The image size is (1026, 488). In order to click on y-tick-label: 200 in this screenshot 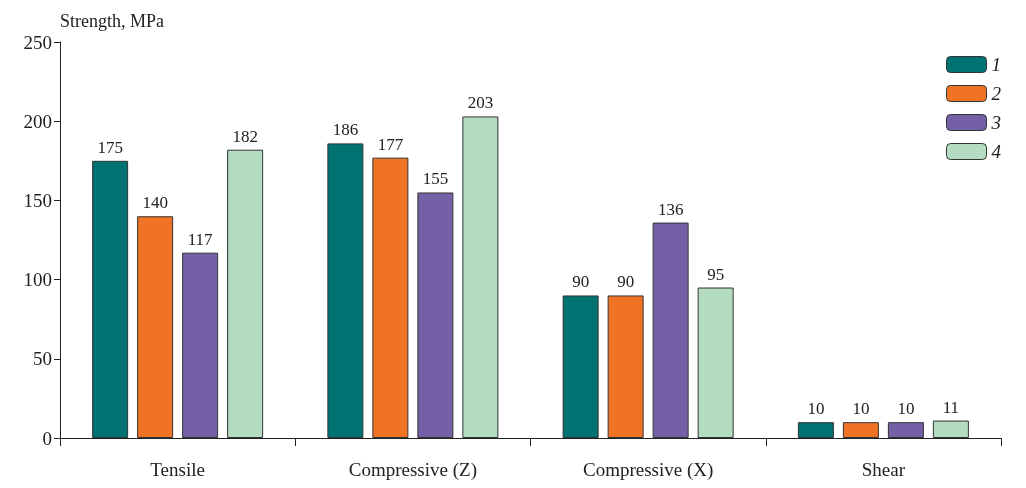, I will do `click(37, 121)`.